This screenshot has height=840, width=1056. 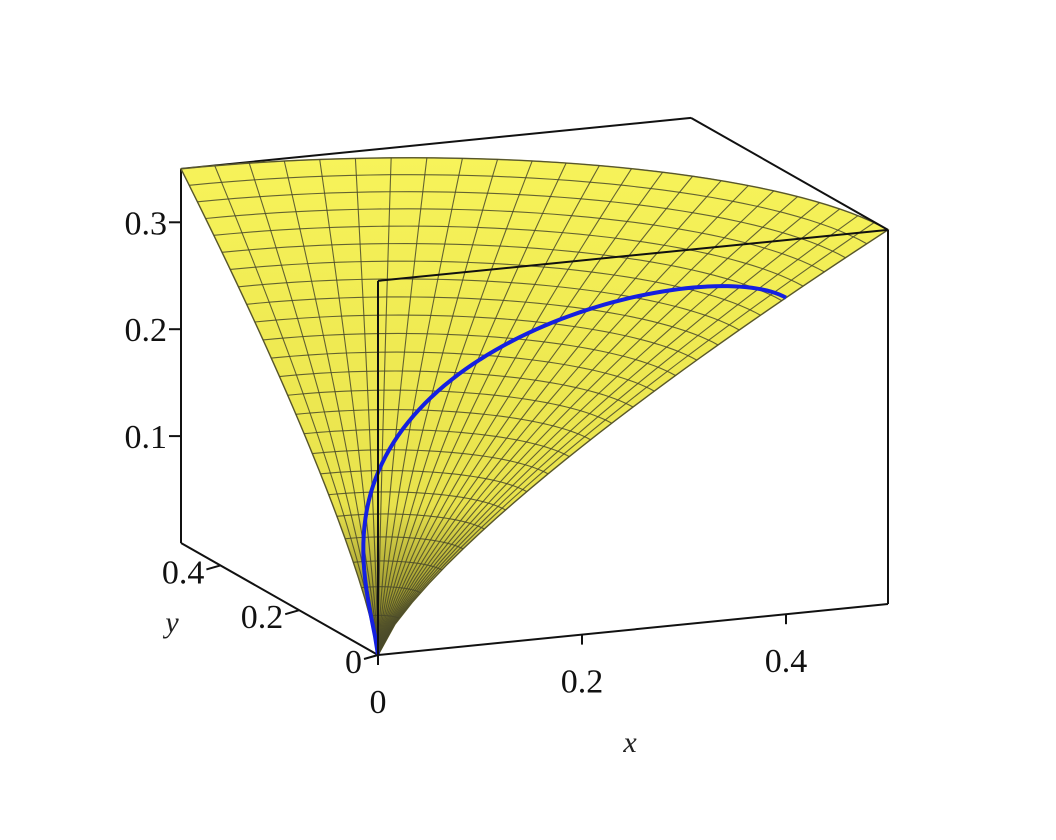 What do you see at coordinates (146, 330) in the screenshot?
I see `z-tick-label: 0.2` at bounding box center [146, 330].